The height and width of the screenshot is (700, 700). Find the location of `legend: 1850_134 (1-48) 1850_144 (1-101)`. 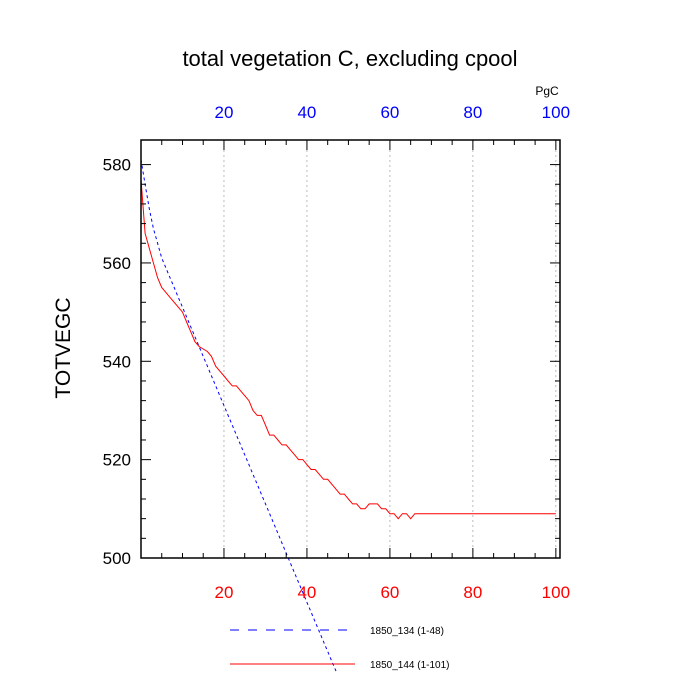

legend: 1850_134 (1-48) 1850_144 (1-101) is located at coordinates (340, 648).